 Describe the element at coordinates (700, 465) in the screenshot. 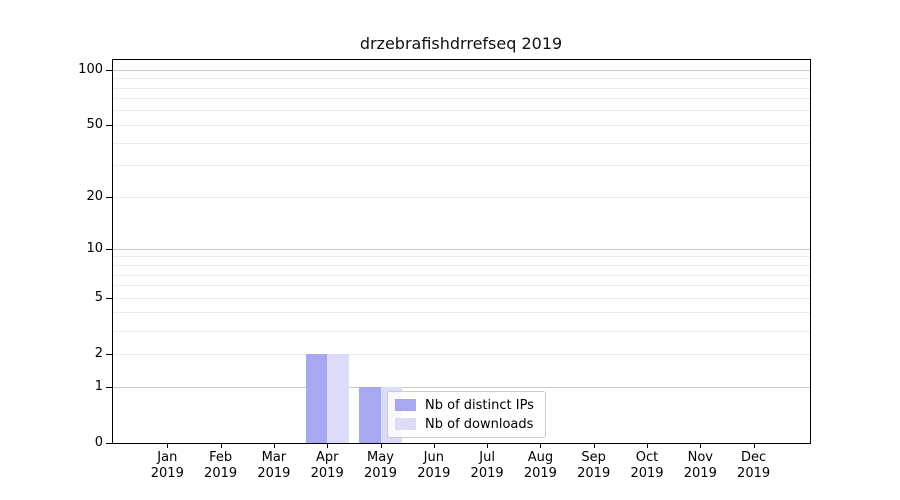

I see `x-tick-label-nov: Nov 2019` at that location.